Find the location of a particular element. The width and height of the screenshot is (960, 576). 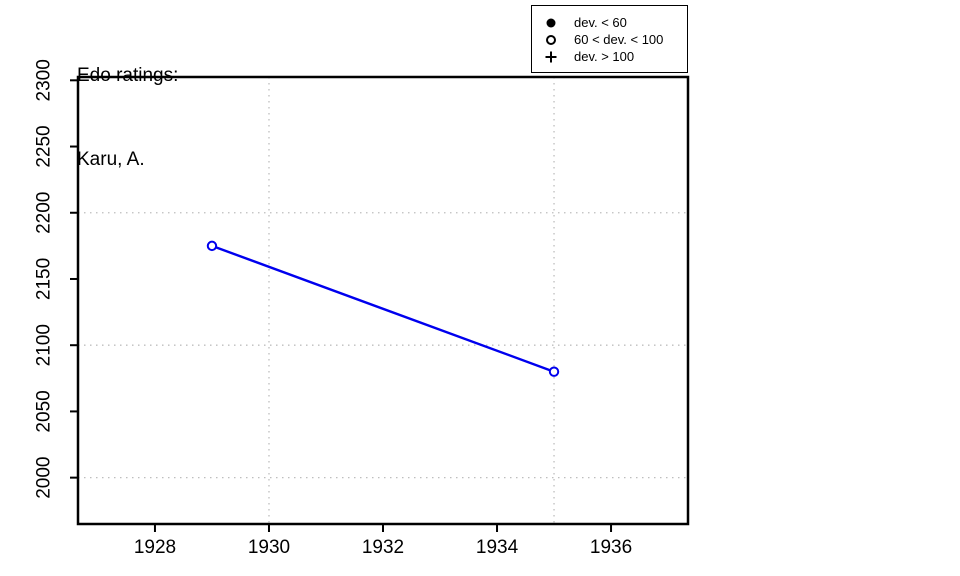

y-tick-label: 2150 is located at coordinates (44, 279).